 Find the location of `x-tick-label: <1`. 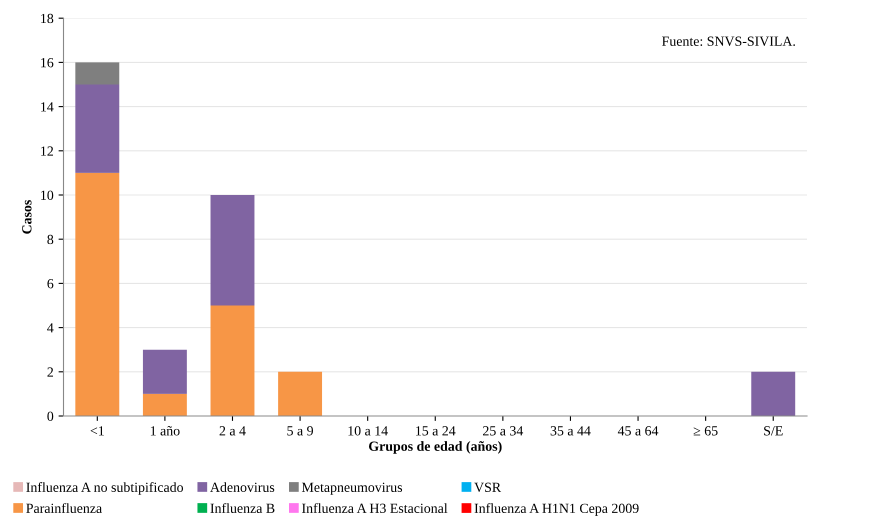

x-tick-label: <1 is located at coordinates (97, 431).